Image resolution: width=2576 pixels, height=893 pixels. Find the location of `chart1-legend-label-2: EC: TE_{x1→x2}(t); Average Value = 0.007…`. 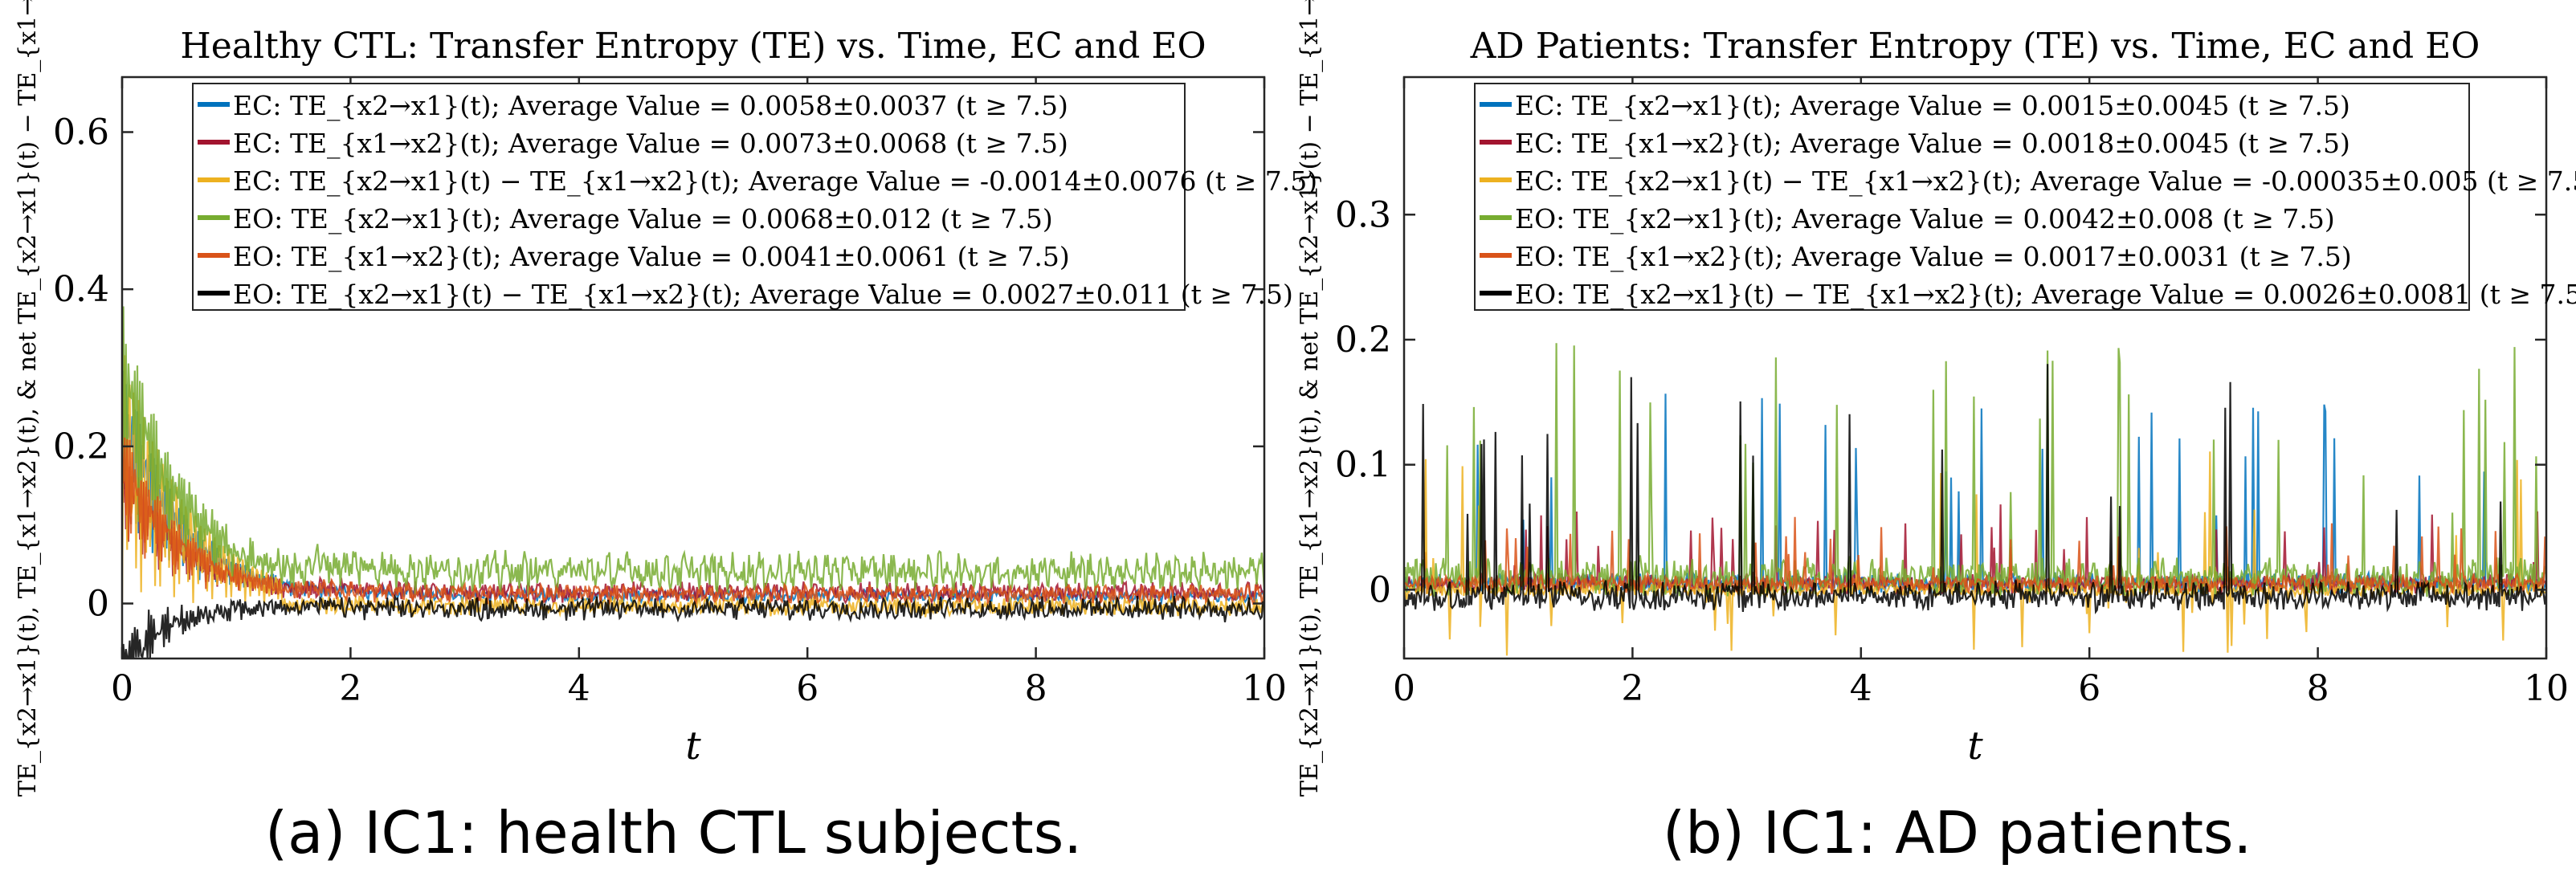

chart1-legend-label-2: EC: TE_{x1→x2}(t); Average Value = 0.007… is located at coordinates (650, 144).